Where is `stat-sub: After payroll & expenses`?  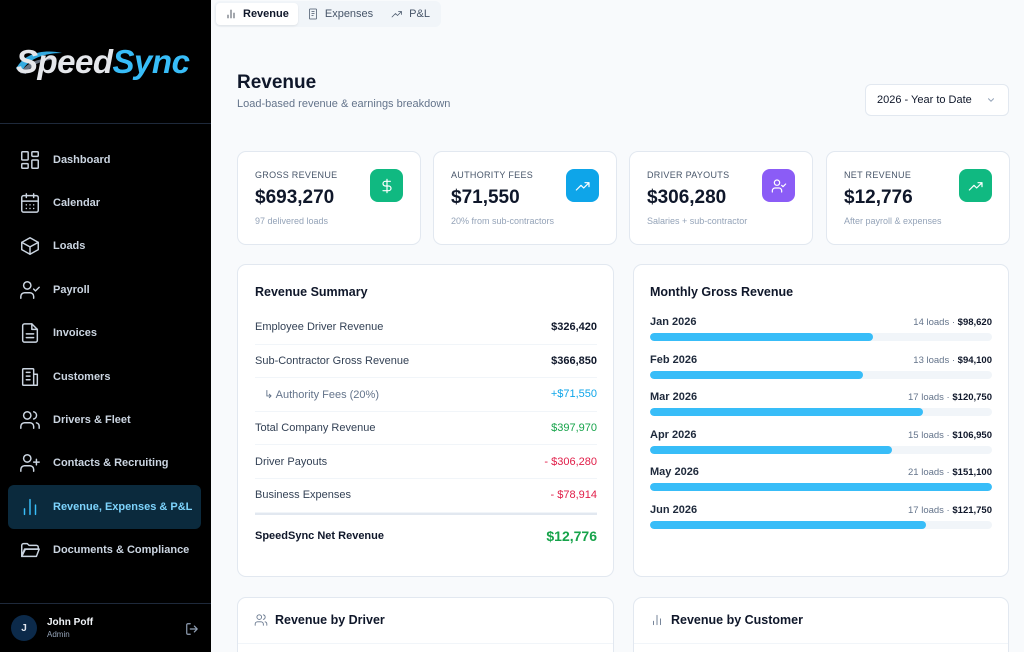 stat-sub: After payroll & expenses is located at coordinates (893, 221).